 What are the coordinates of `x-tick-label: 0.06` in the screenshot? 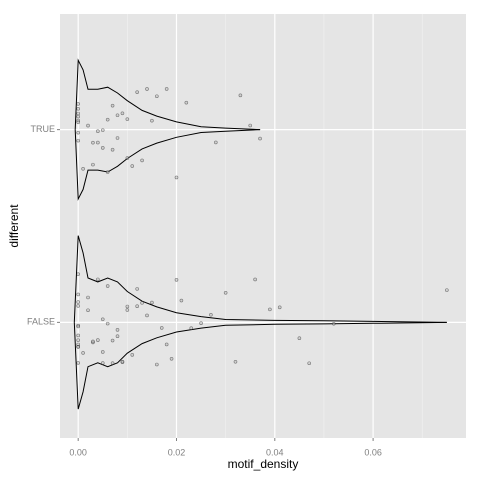 It's located at (373, 452).